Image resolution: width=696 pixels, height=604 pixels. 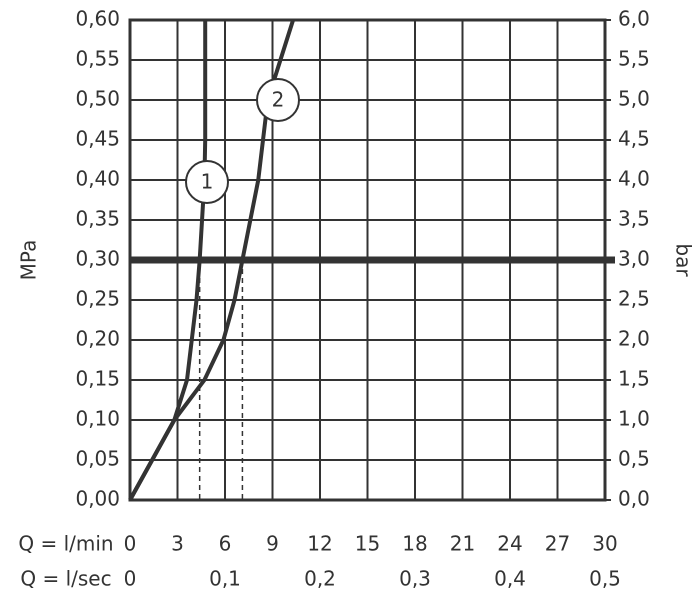 I want to click on y2-tick-label: 5,5, so click(x=634, y=59).